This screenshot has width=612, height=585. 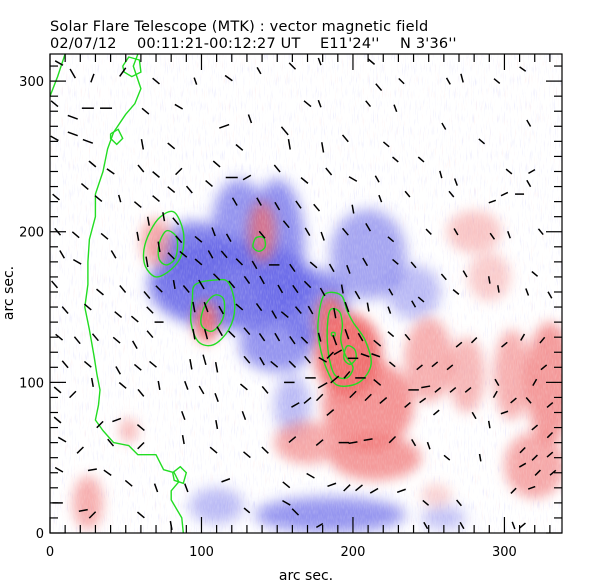 I want to click on y-tick-label: 200, so click(x=31, y=233).